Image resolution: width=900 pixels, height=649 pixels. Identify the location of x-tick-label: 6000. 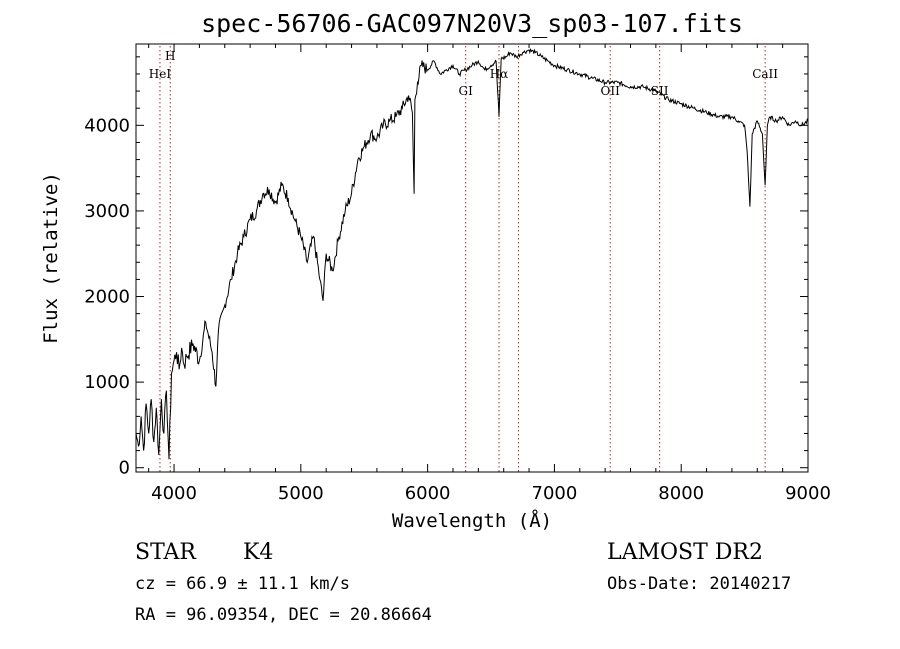
(428, 493).